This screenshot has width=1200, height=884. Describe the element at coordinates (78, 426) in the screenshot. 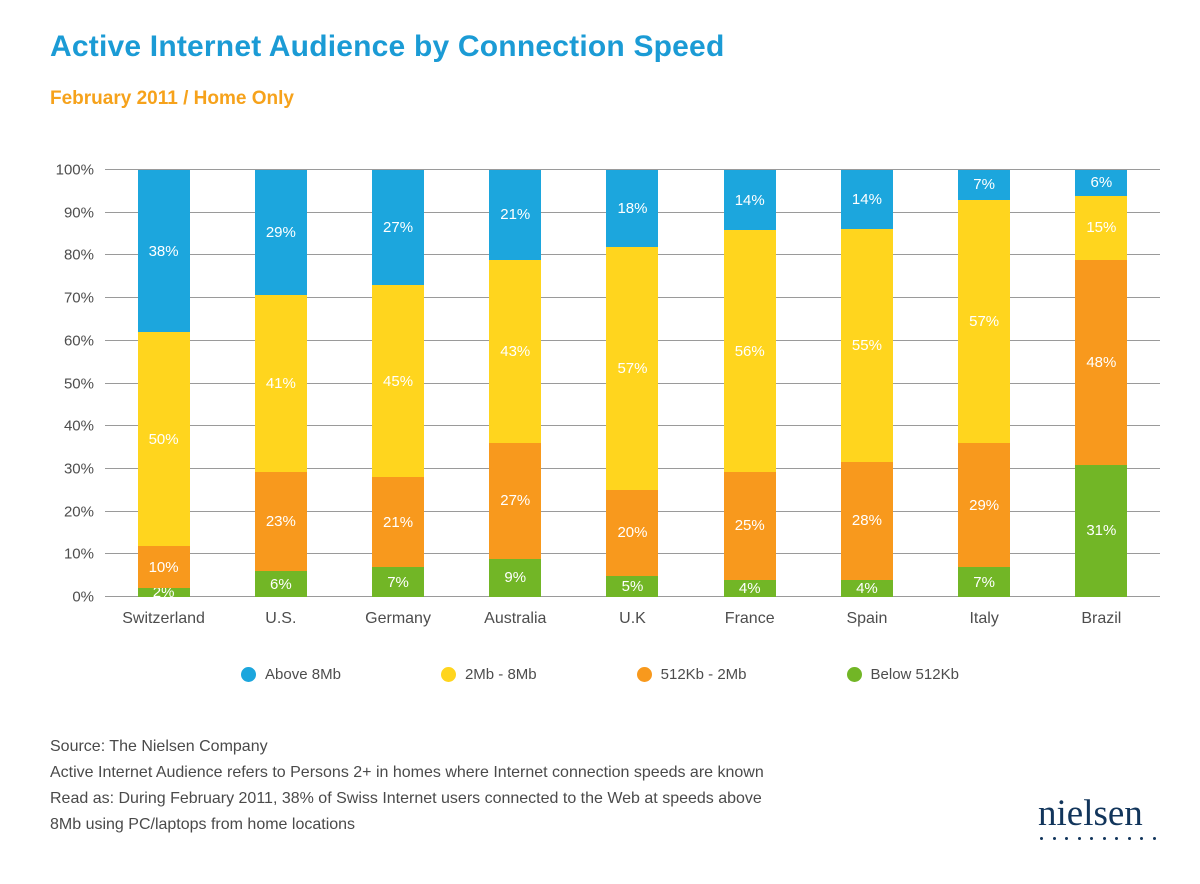

I see `y-tick-label: 40%` at that location.